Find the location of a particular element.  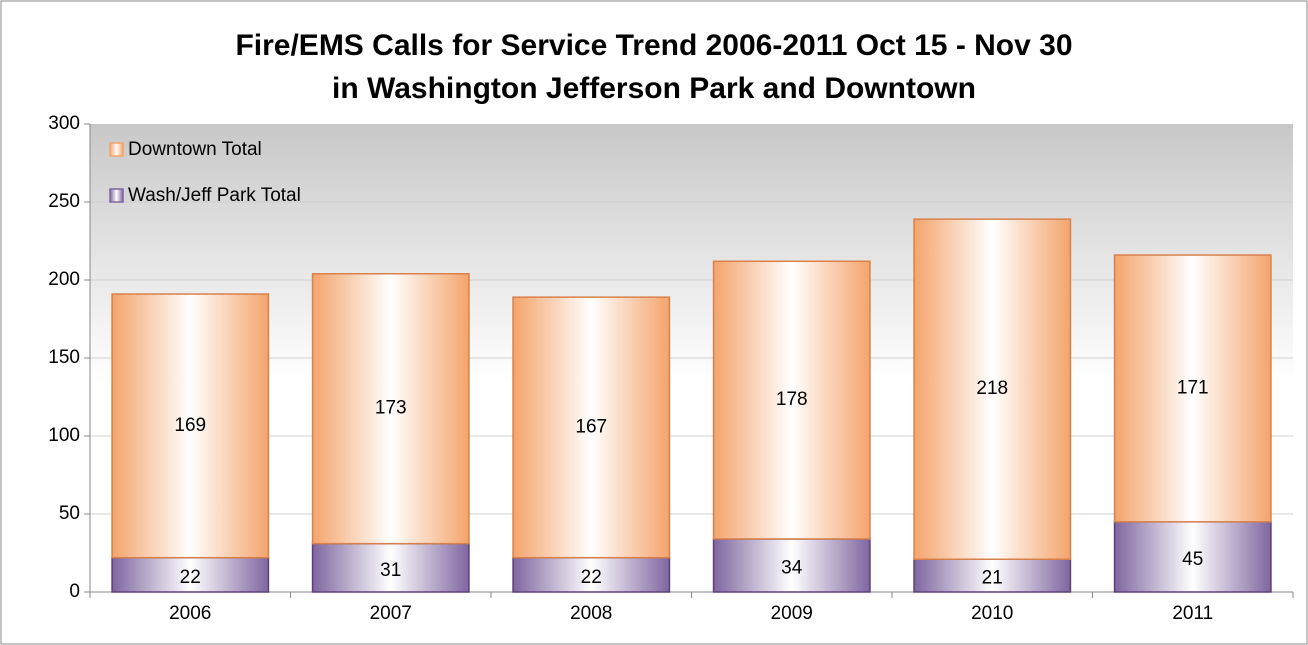

x-tick-label: 2007 is located at coordinates (391, 613).